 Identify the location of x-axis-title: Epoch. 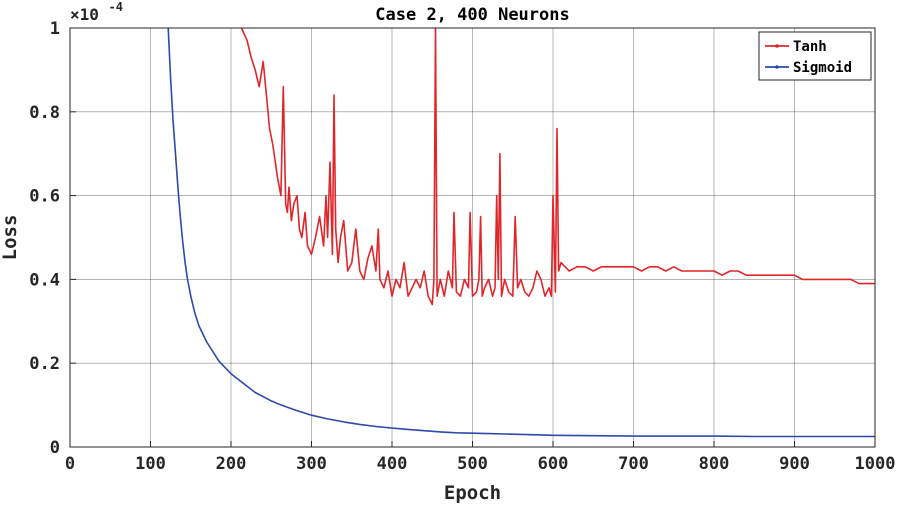
(472, 493).